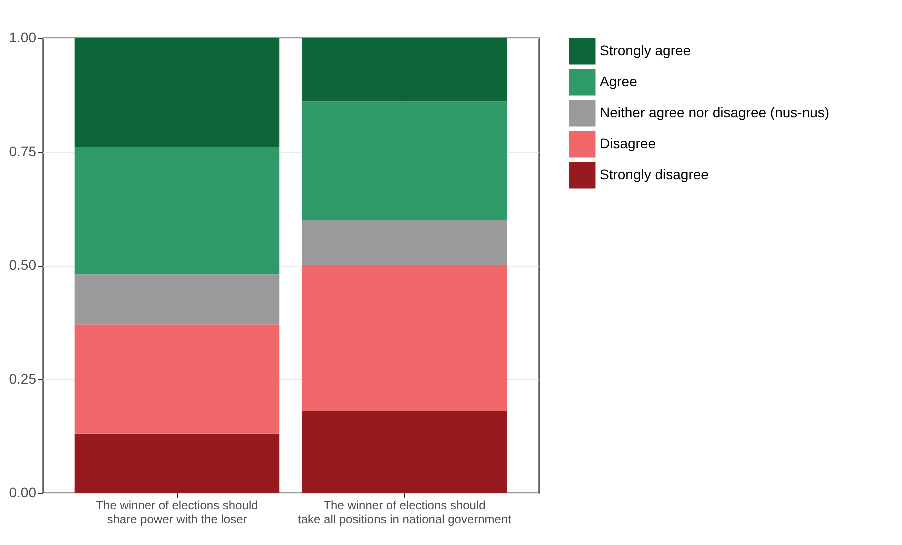 Image resolution: width=902 pixels, height=545 pixels. Describe the element at coordinates (23, 38) in the screenshot. I see `y-tick-label: 1.00` at that location.